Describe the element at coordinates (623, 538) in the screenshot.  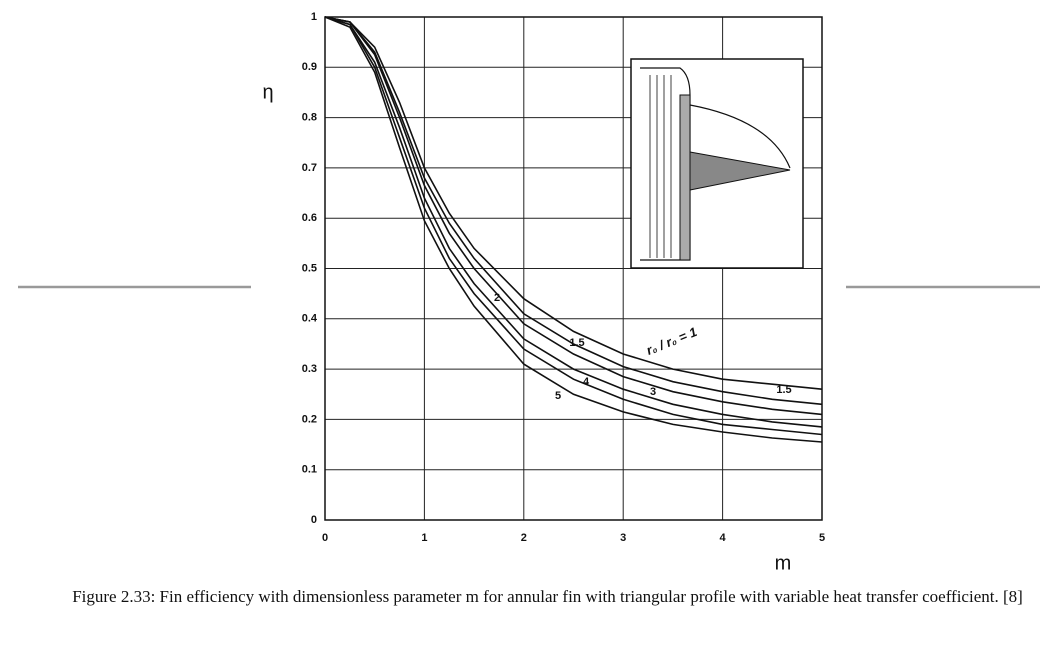
I see `x-tick-label: 3` at that location.